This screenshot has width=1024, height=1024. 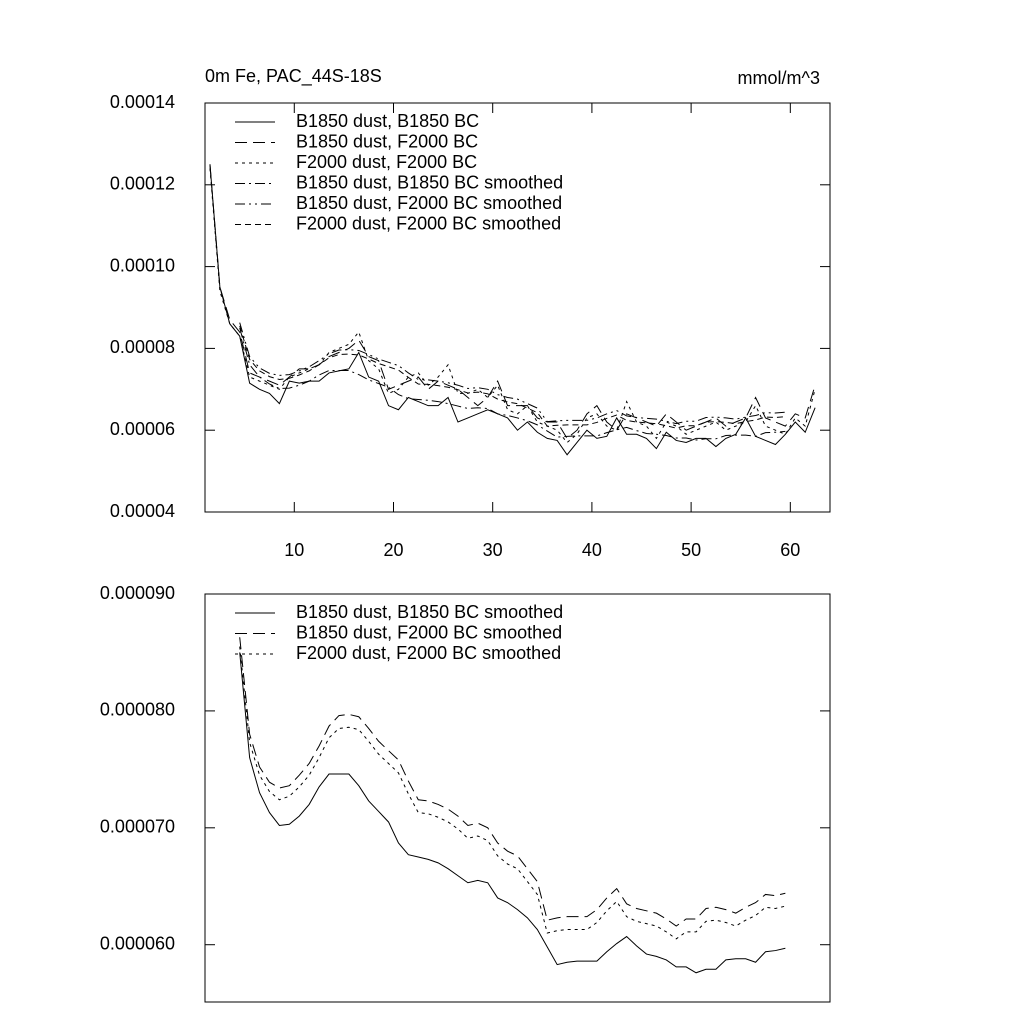 What do you see at coordinates (691, 550) in the screenshot?
I see `x-tick-label: 50` at bounding box center [691, 550].